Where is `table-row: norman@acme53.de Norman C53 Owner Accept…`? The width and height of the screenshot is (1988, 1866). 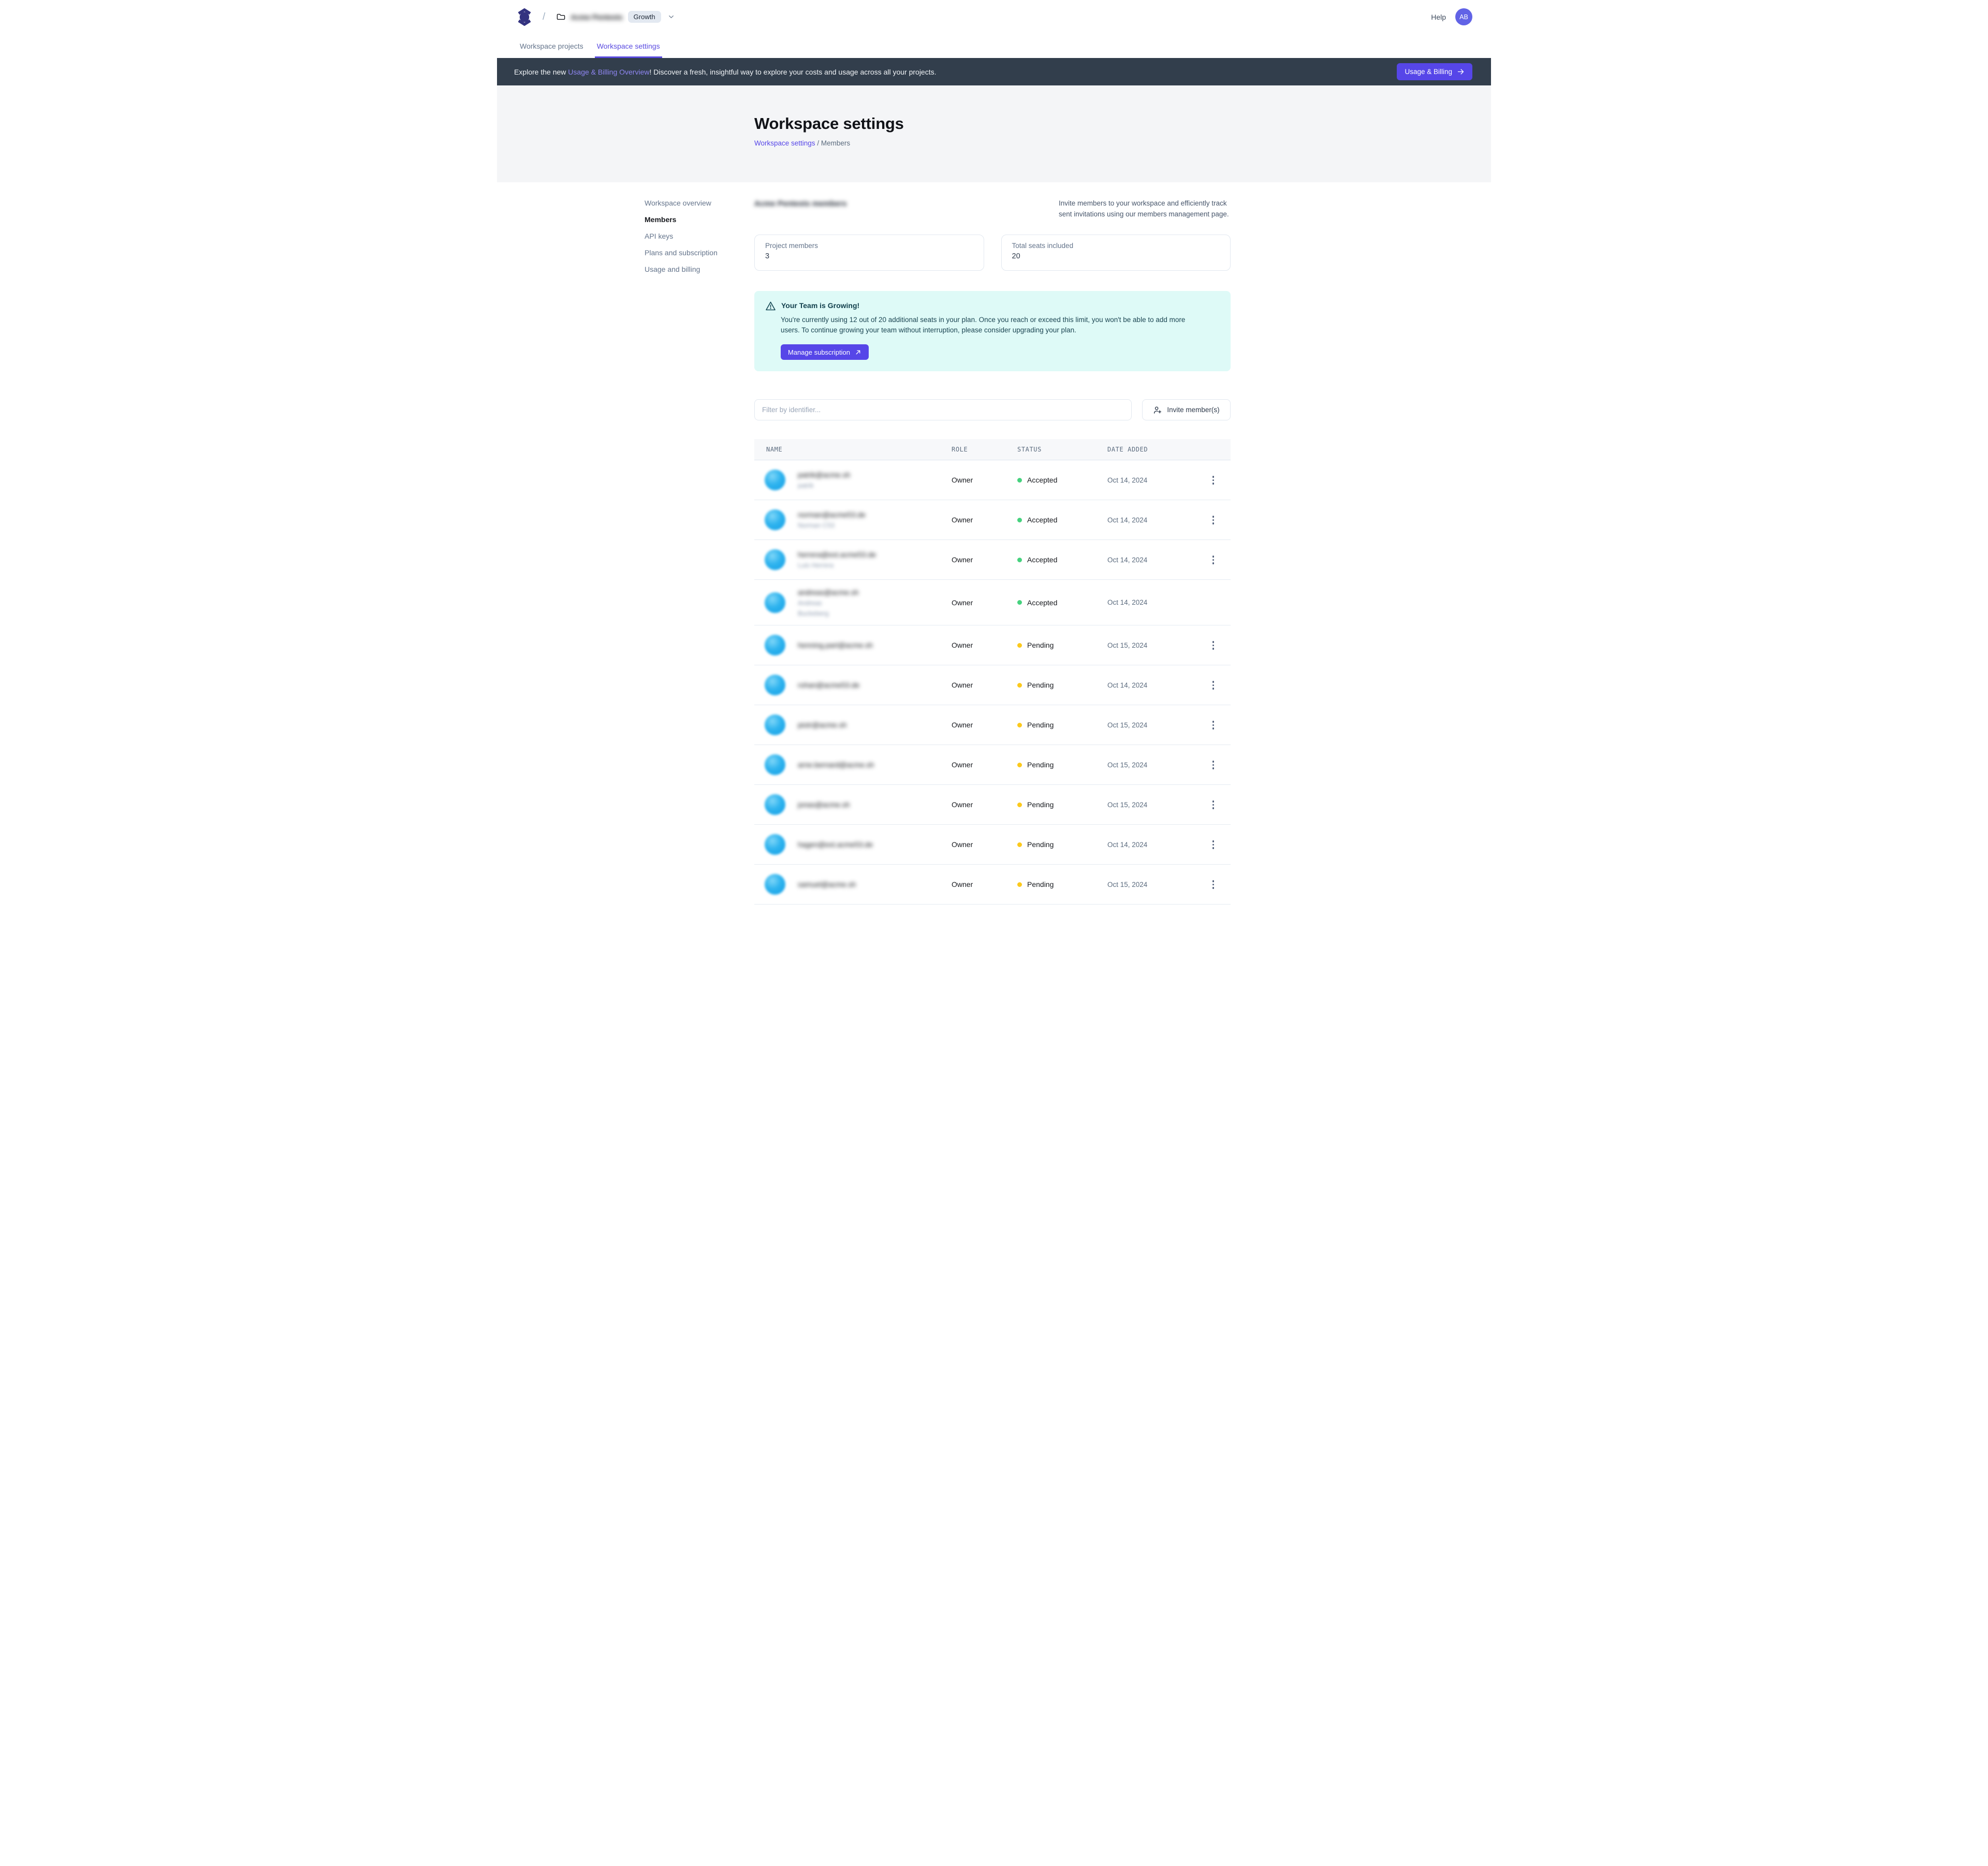
table-row: norman@acme53.de Norman C53 Owner Accept… is located at coordinates (992, 520).